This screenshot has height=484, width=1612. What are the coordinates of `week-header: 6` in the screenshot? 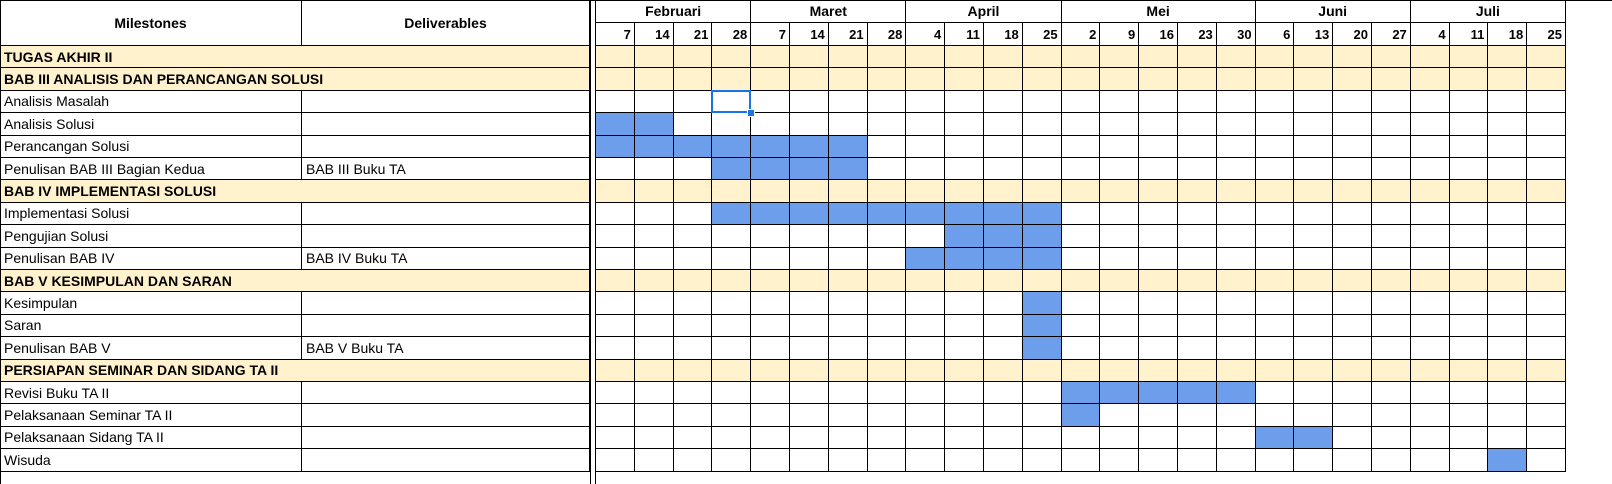 It's located at (1275, 34).